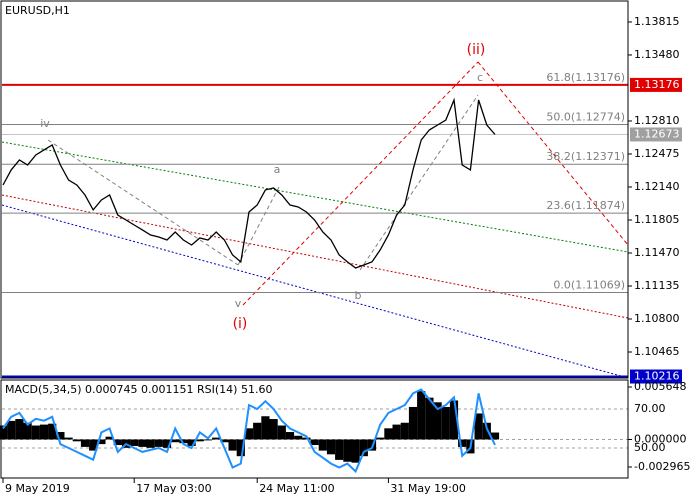 The image size is (700, 504). I want to click on y-tick-label: 1.13815, so click(657, 21).